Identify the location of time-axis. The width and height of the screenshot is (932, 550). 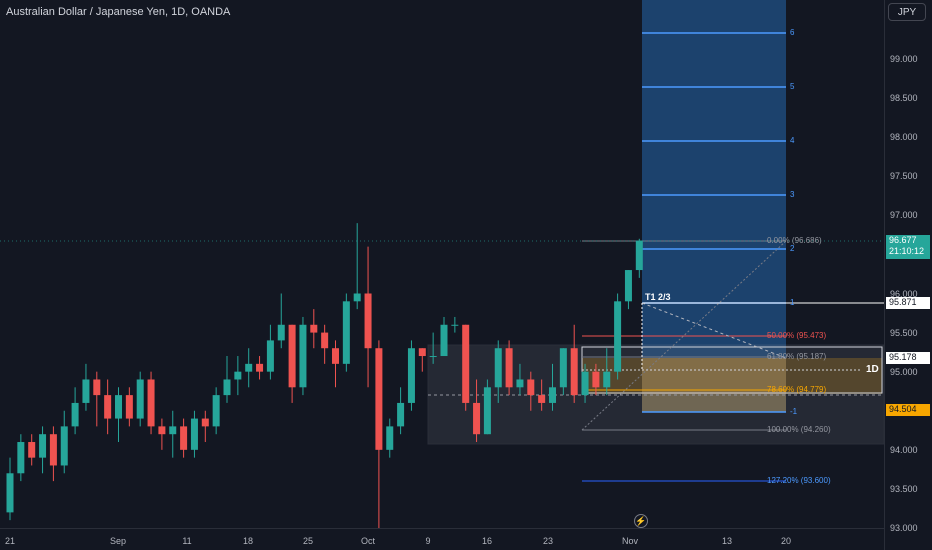
(442, 539).